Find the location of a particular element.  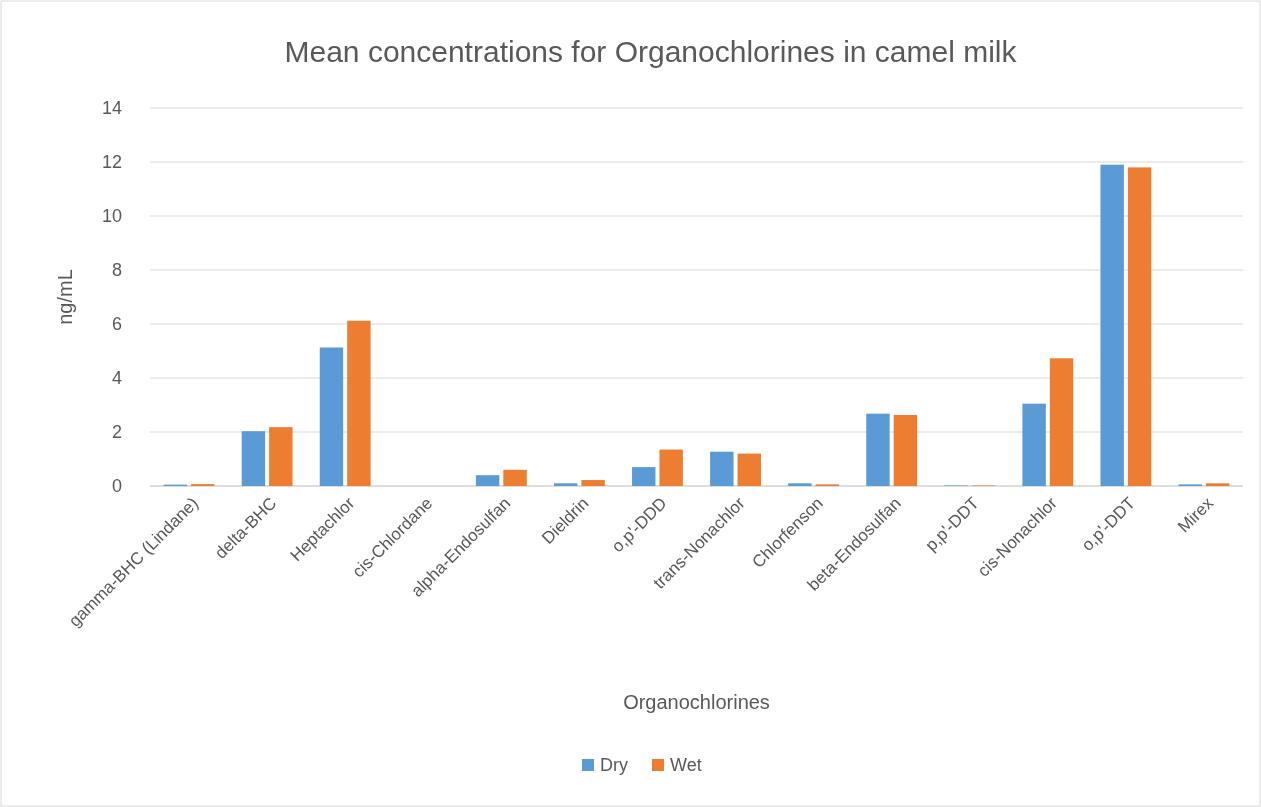

y-axis-title: ng/mL is located at coordinates (65, 297).